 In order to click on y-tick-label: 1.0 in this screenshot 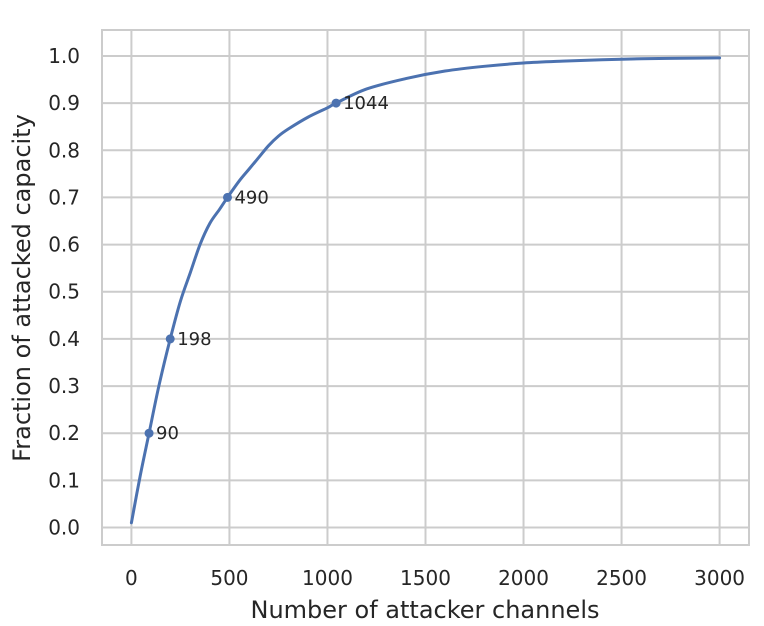, I will do `click(64, 56)`.